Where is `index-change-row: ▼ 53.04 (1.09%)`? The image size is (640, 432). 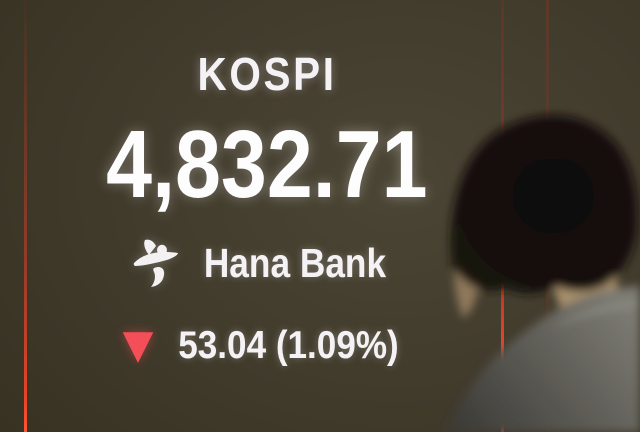
index-change-row: ▼ 53.04 (1.09%) is located at coordinates (267, 345).